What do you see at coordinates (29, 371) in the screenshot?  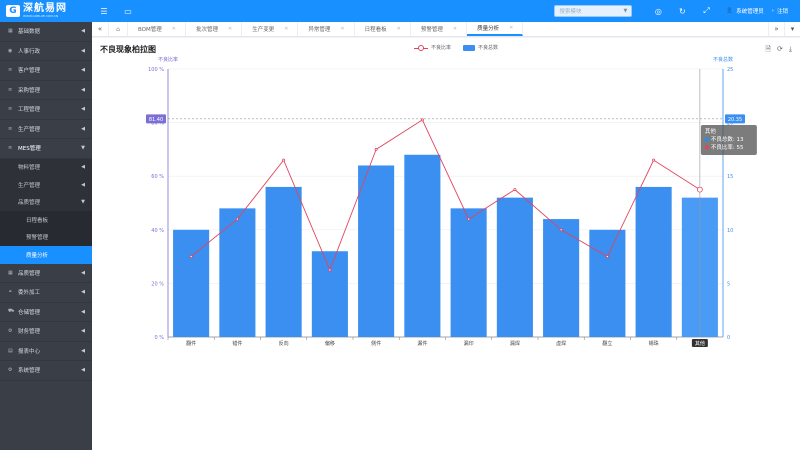 I see `sidebar-item-label: 系统管理` at bounding box center [29, 371].